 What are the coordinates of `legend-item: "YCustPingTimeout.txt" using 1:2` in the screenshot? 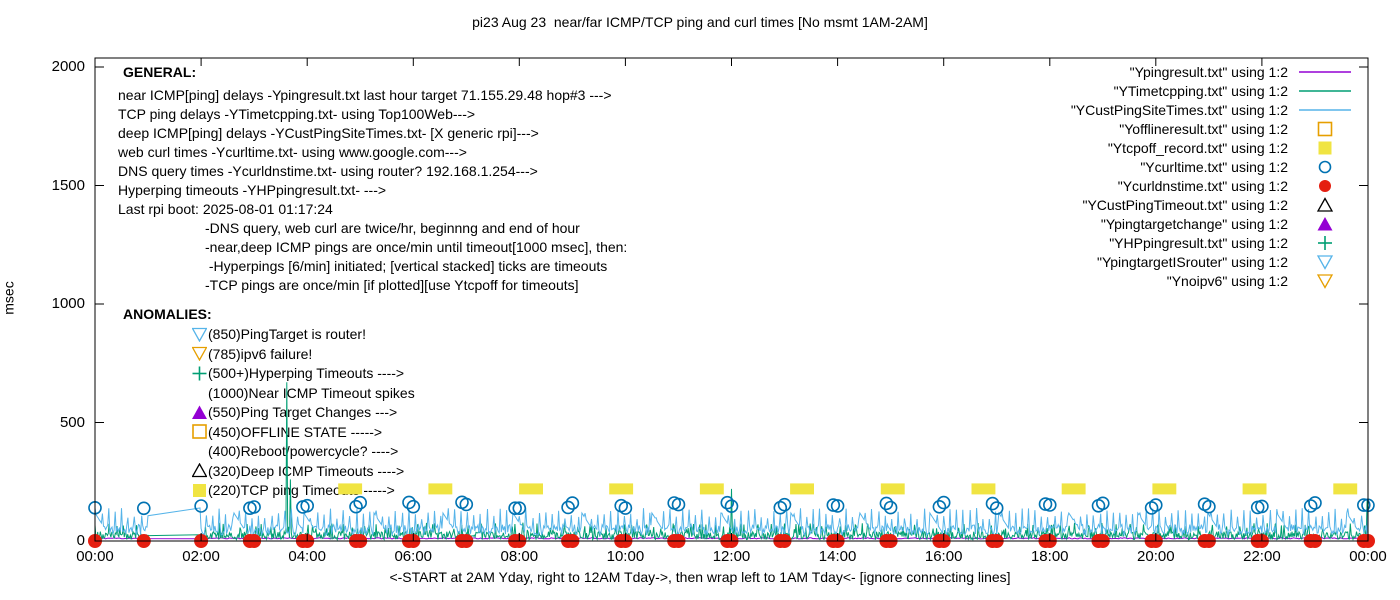 It's located at (1028, 205).